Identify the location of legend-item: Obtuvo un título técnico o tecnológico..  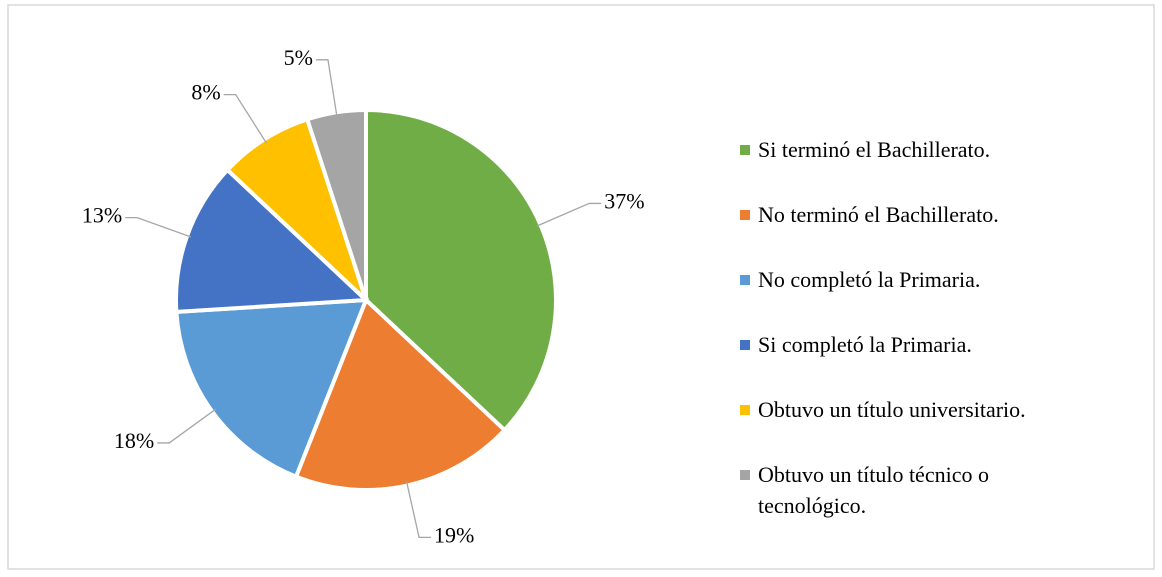
(912, 490).